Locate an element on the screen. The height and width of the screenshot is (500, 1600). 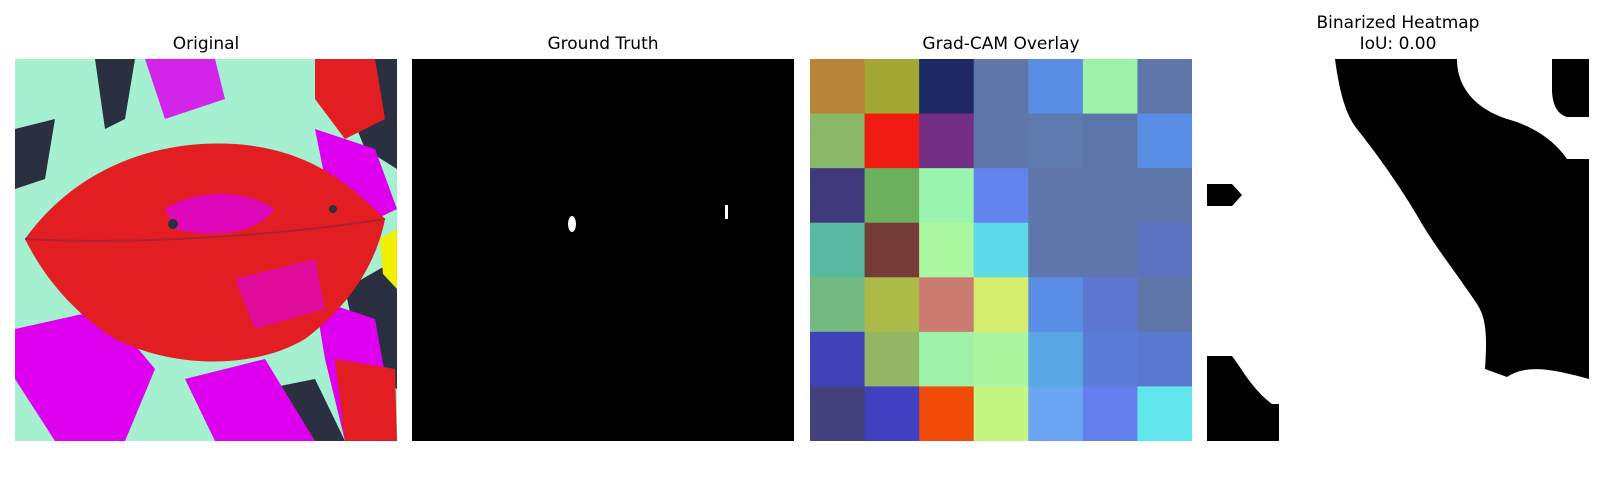
iou-label: IoU: 0.00 is located at coordinates (1398, 44).